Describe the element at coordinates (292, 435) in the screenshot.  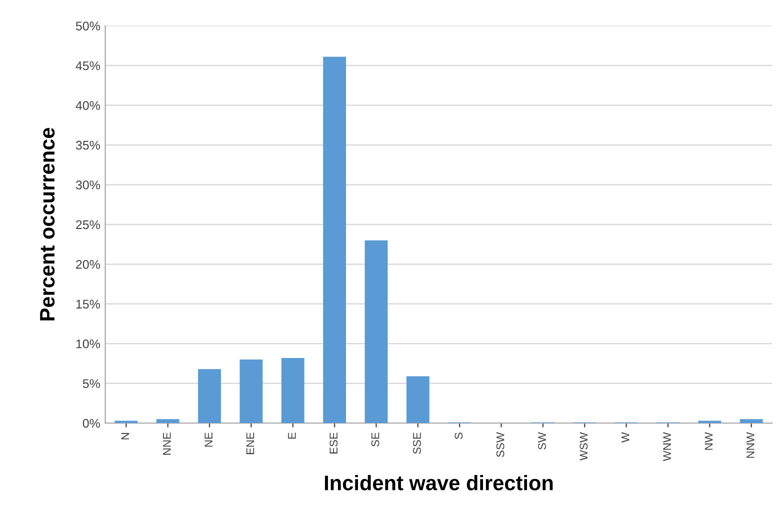
I see `x-tick-label: E` at that location.